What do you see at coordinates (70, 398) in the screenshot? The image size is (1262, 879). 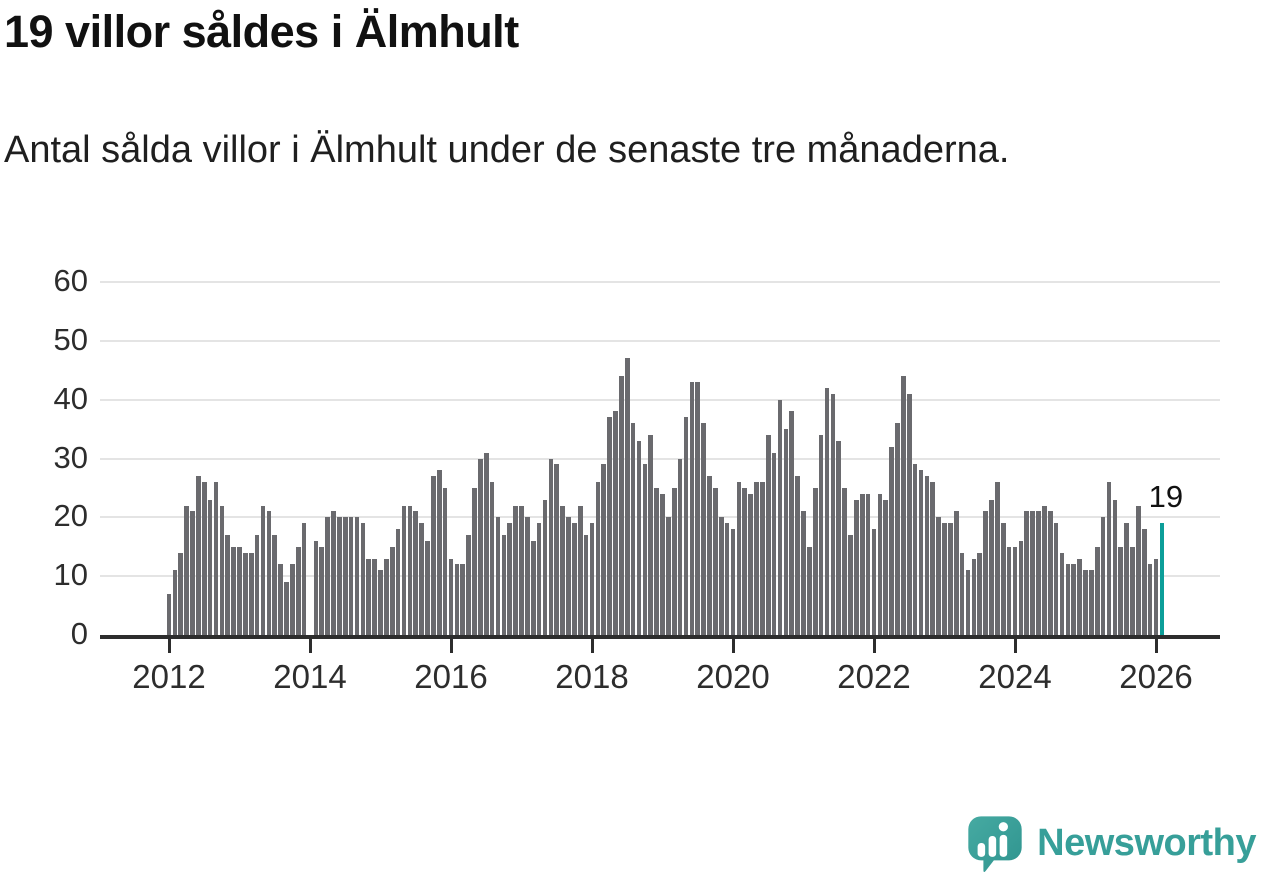 I see `y-axis-tick-label: 40` at bounding box center [70, 398].